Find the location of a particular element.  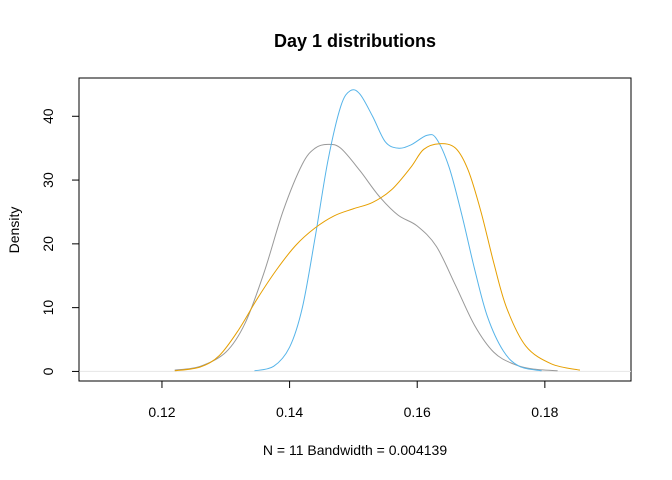

x-tick-label: 0.18 is located at coordinates (544, 412).